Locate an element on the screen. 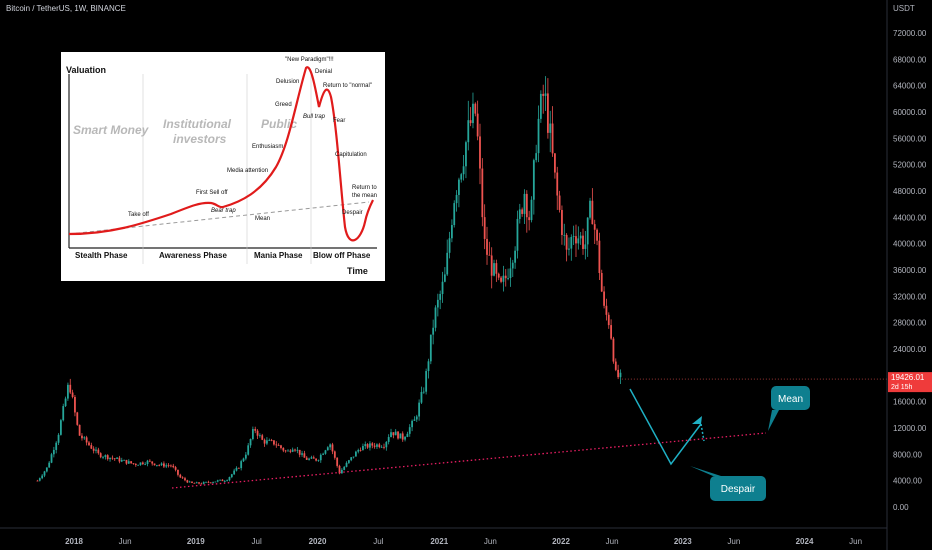  x-tick-label: 2019 is located at coordinates (196, 541).